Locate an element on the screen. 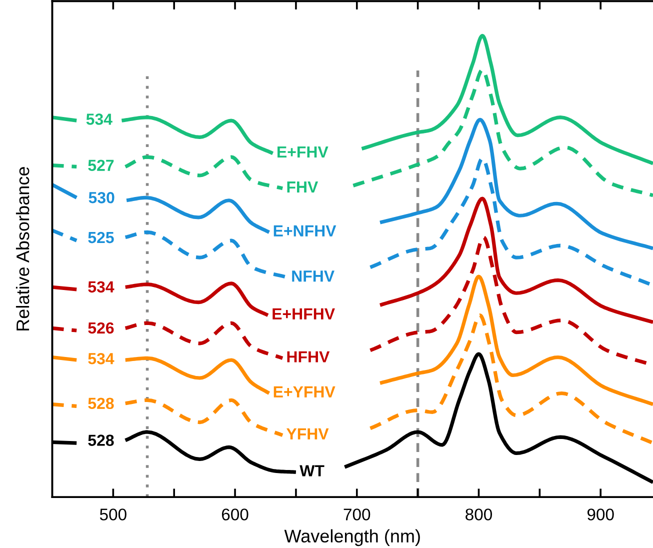  x-tick-label: 500 is located at coordinates (113, 514).